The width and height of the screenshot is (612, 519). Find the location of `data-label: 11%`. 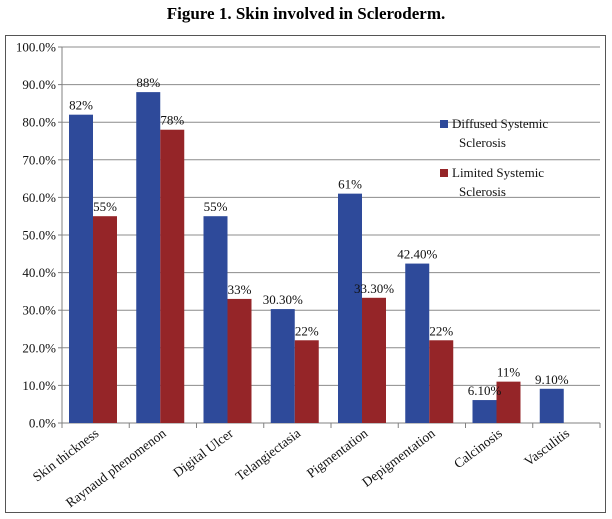

data-label: 11% is located at coordinates (509, 372).